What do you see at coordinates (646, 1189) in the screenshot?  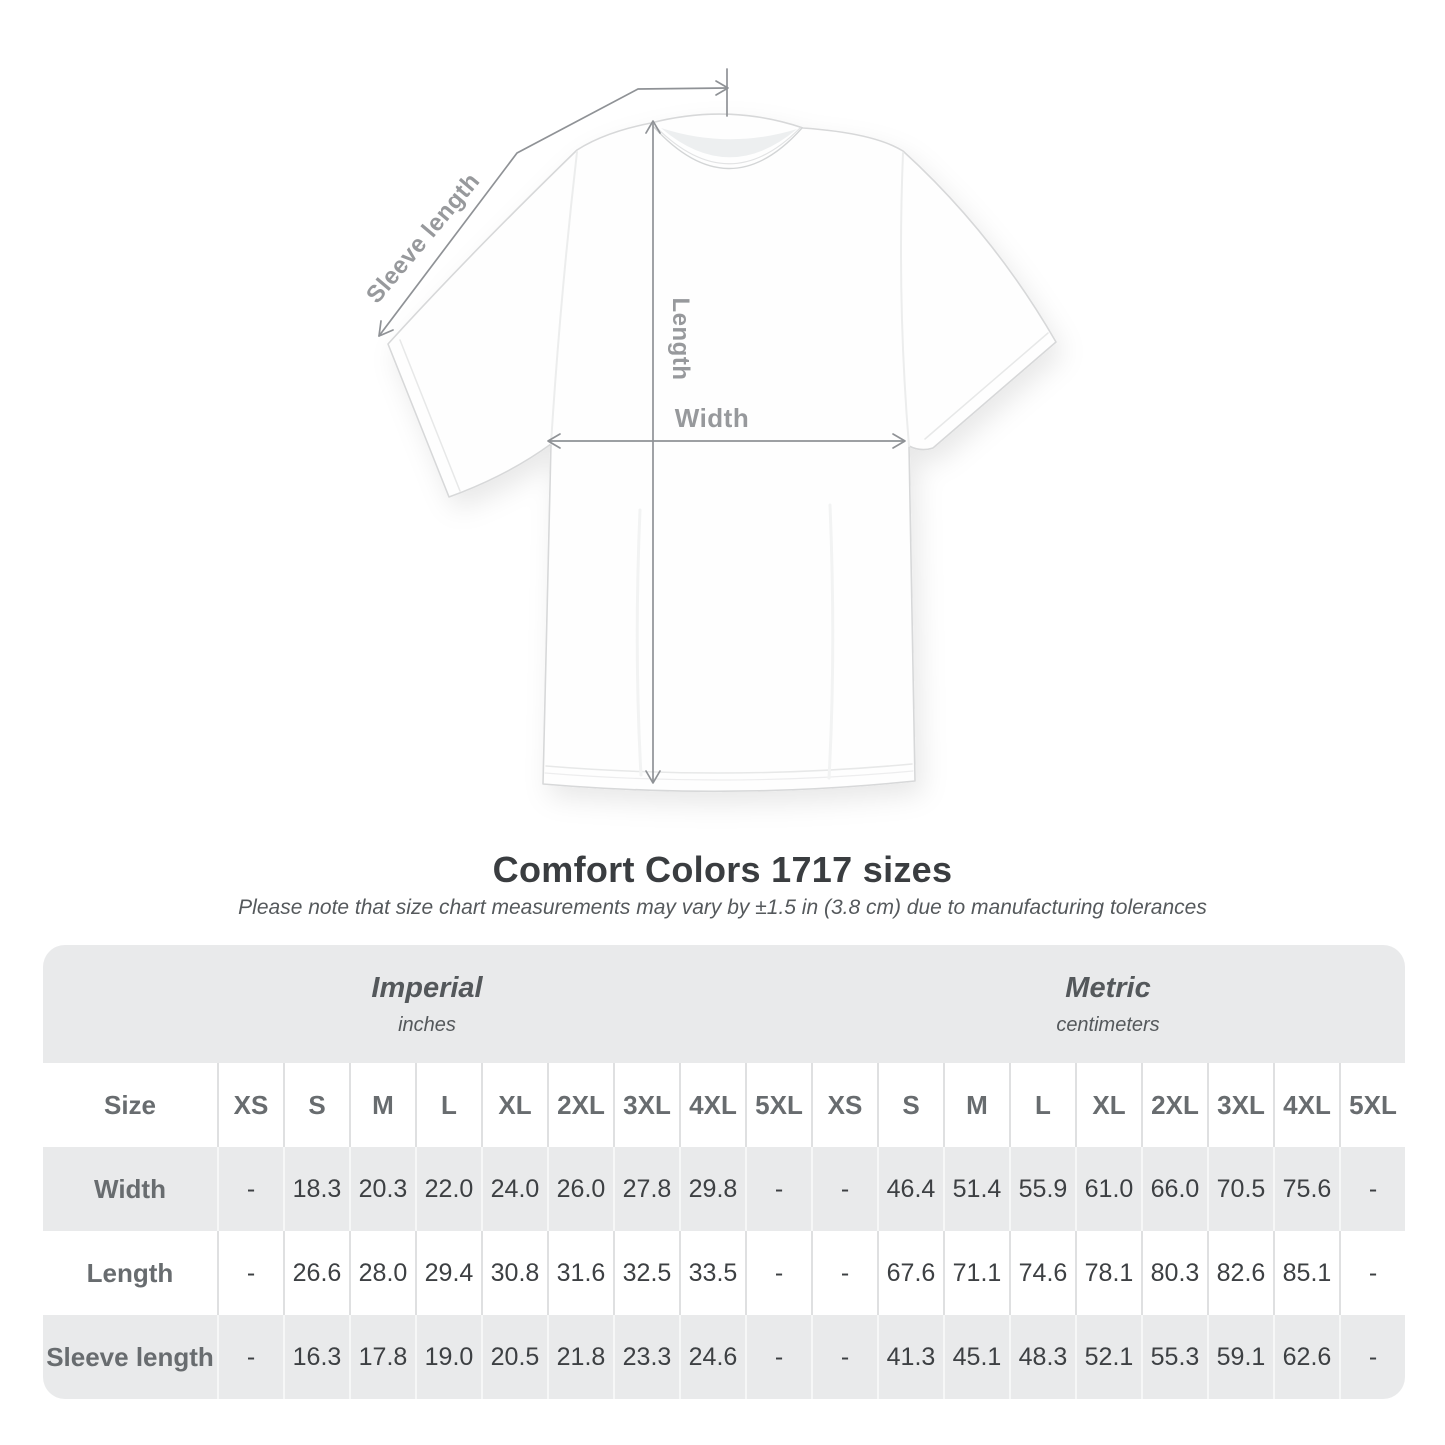 I see `table-cell: 27.8` at bounding box center [646, 1189].